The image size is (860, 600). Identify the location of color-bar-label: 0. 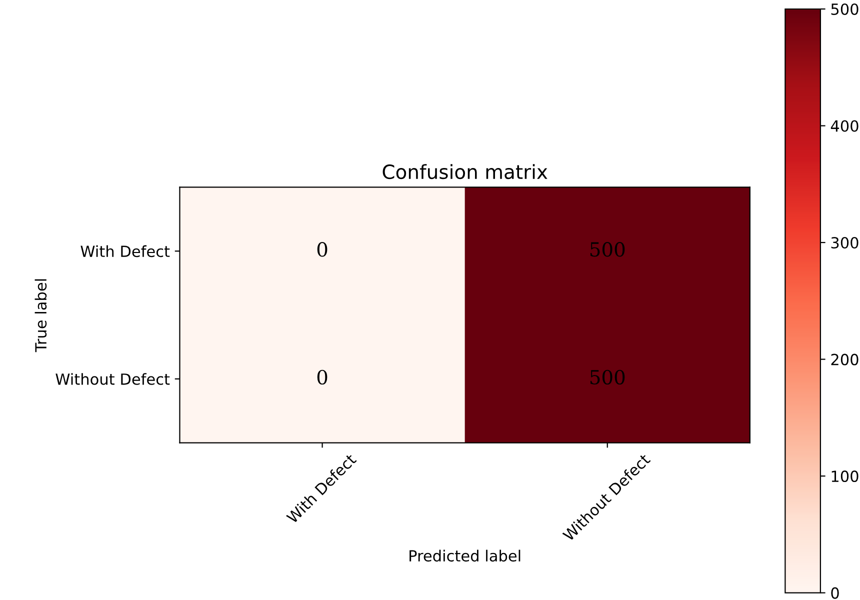
(835, 593).